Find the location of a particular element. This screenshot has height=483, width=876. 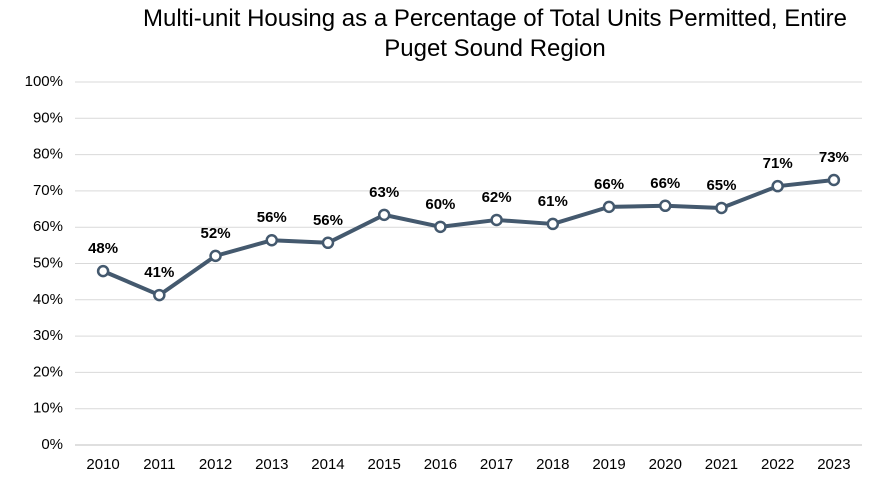

y-tick-label: 80% is located at coordinates (48, 154).